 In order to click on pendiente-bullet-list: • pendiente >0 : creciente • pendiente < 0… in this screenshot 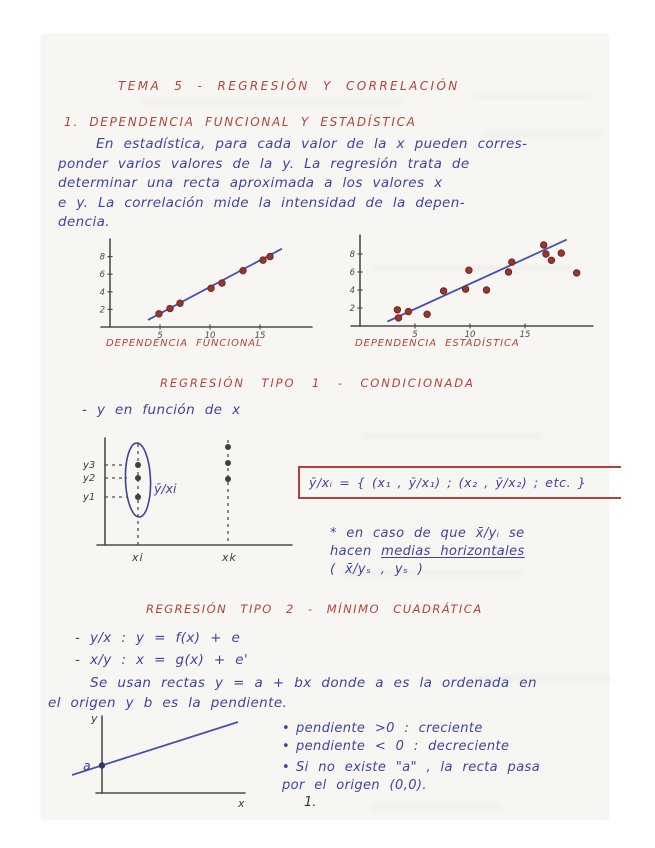, I will do `click(411, 757)`.